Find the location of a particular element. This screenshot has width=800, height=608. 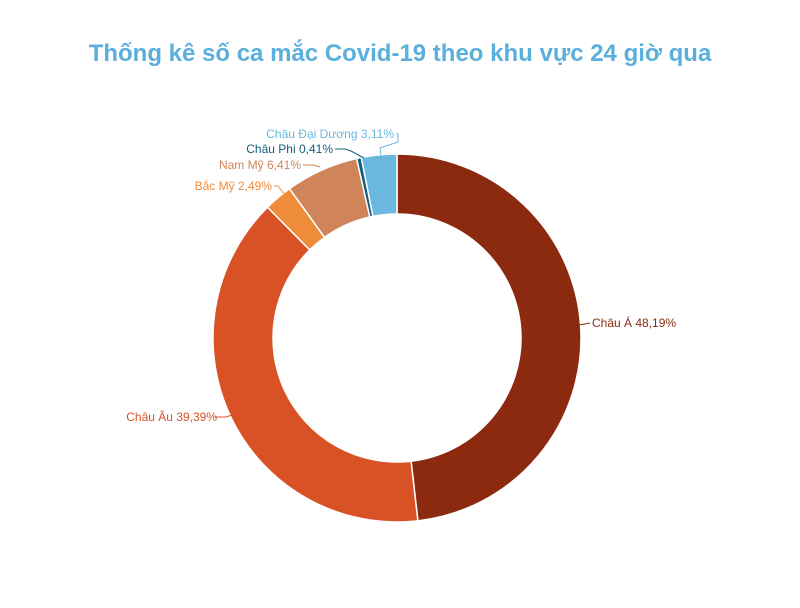

data-label-2: Bắc Mỹ 2,49% is located at coordinates (234, 185).